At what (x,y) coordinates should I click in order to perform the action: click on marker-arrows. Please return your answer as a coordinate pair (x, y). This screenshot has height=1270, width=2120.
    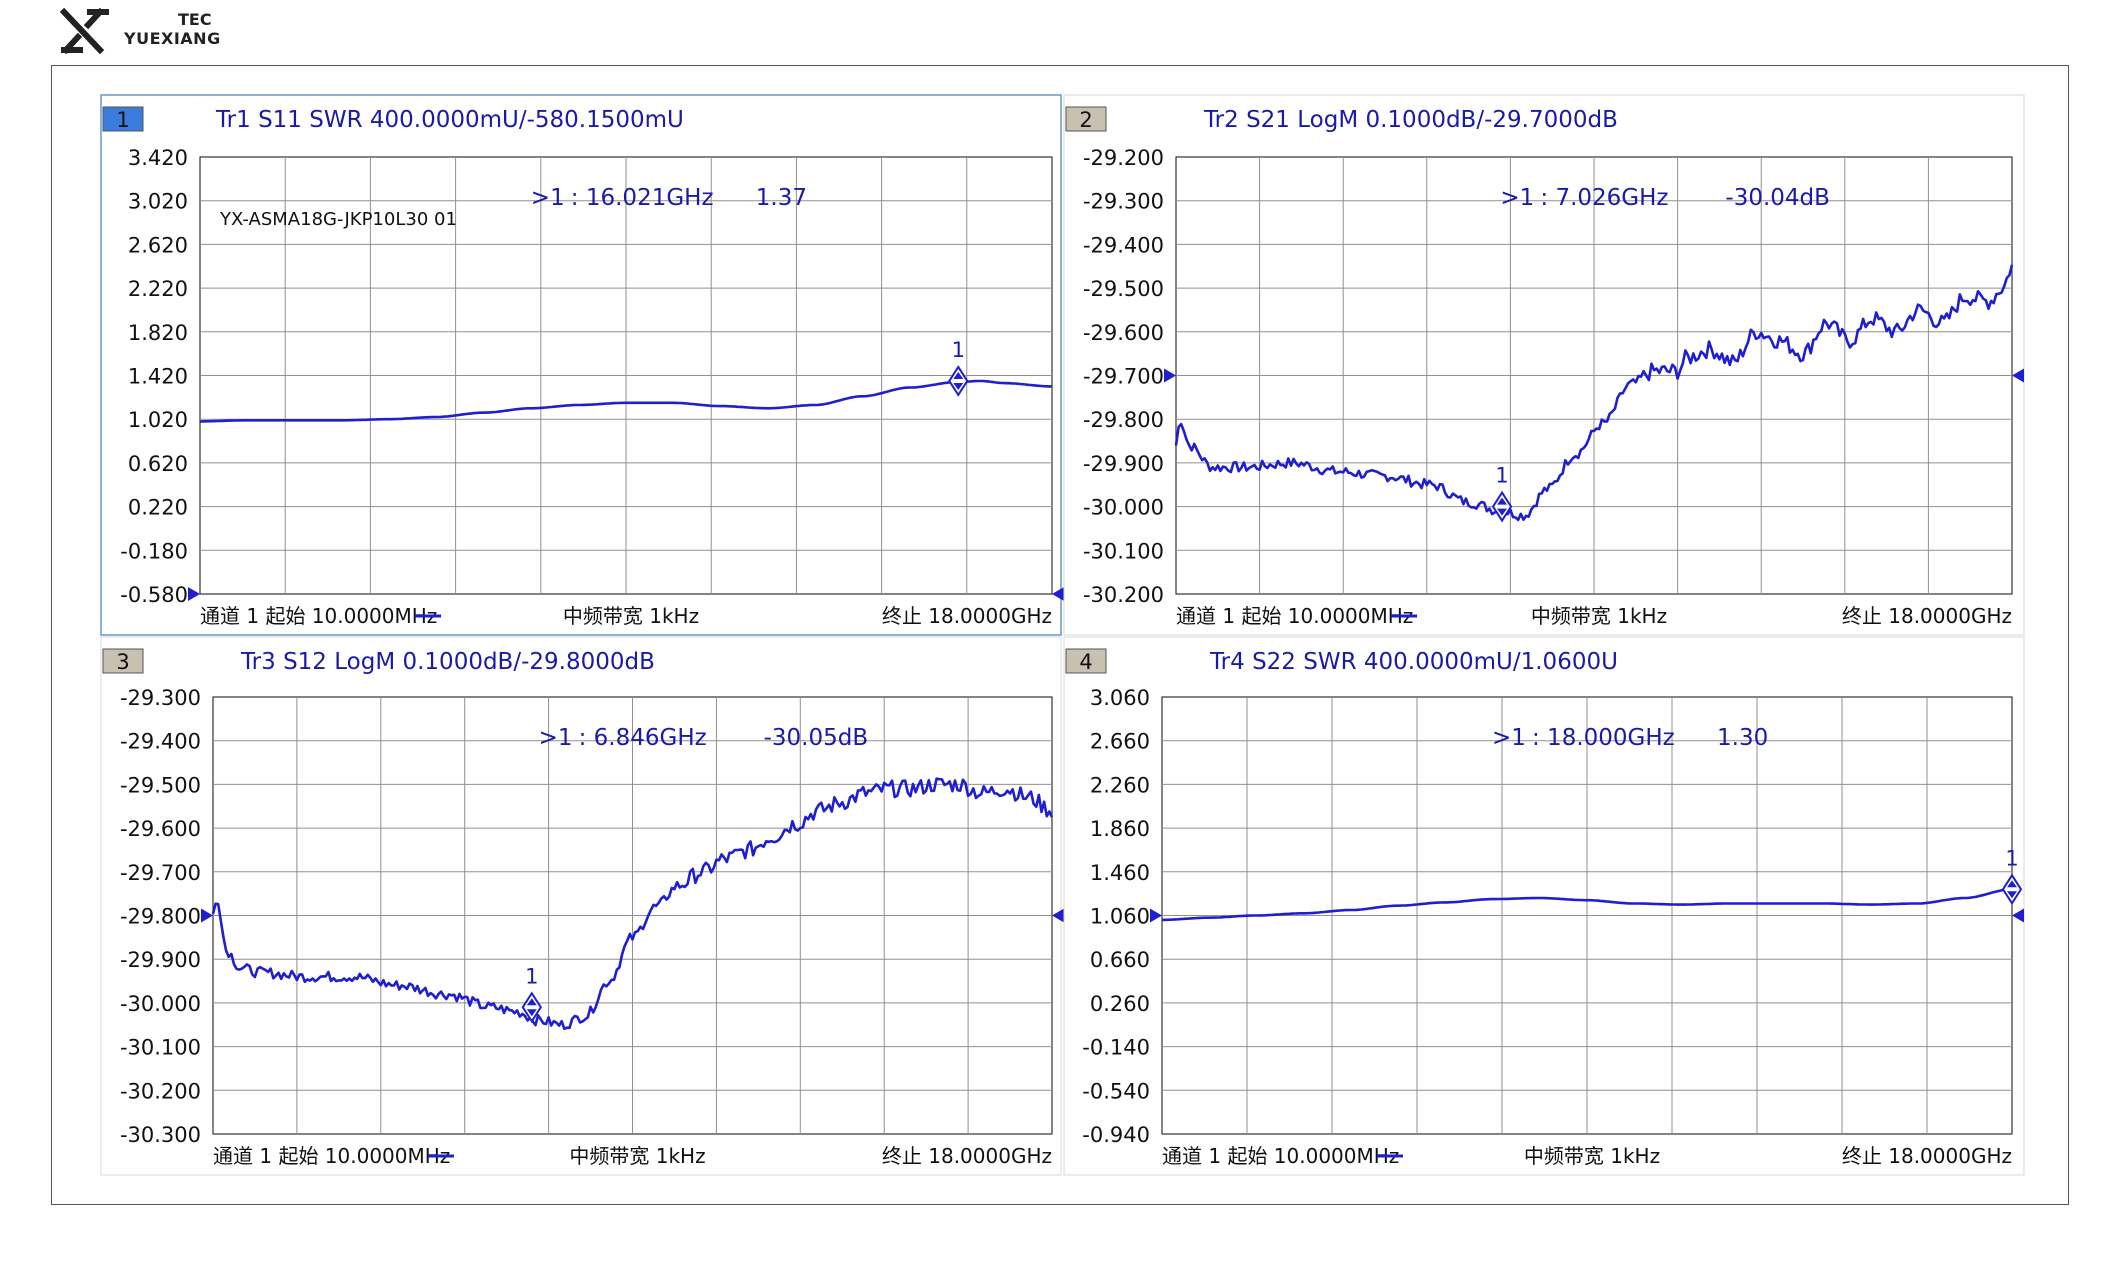
    Looking at the image, I should click on (958, 380).